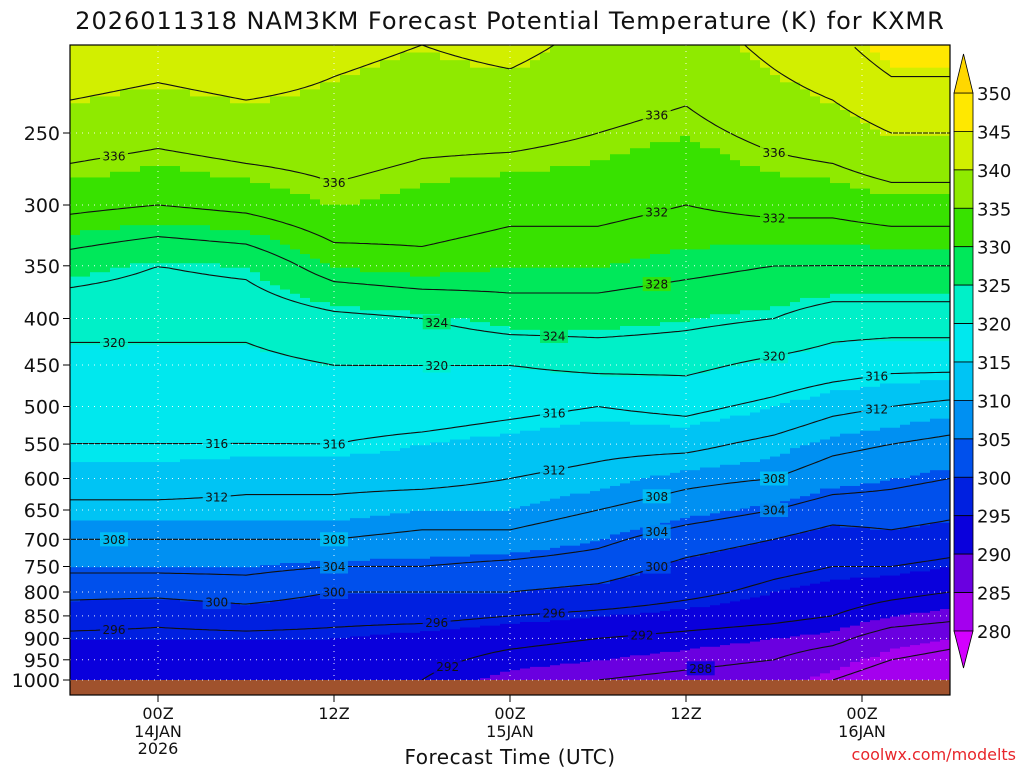 Image resolution: width=1024 pixels, height=772 pixels. I want to click on contour-label: 300, so click(334, 592).